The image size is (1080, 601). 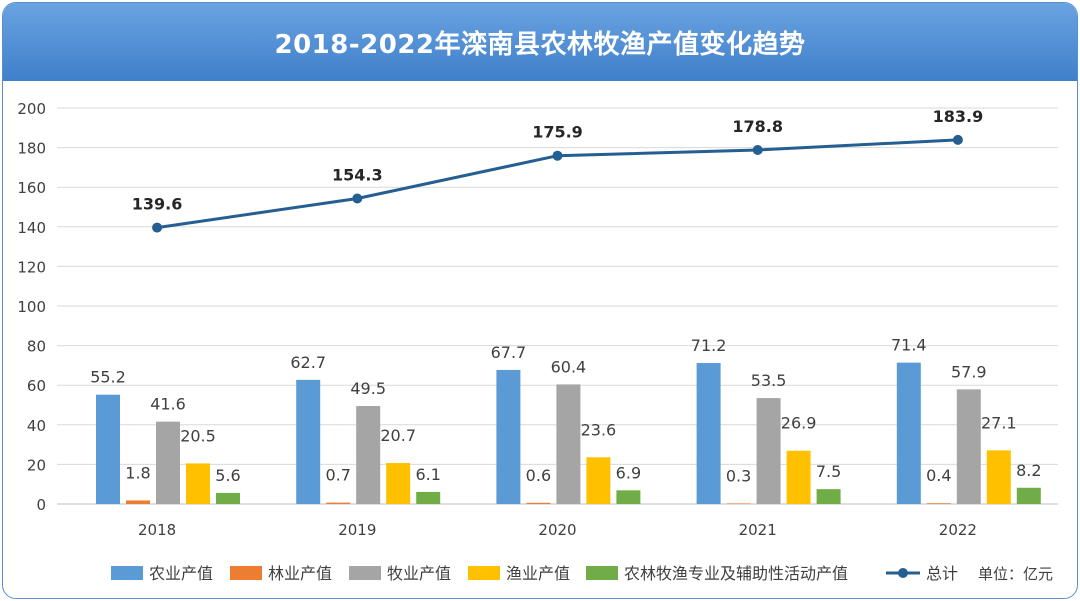 I want to click on total-data-label: 178.8, so click(x=757, y=126).